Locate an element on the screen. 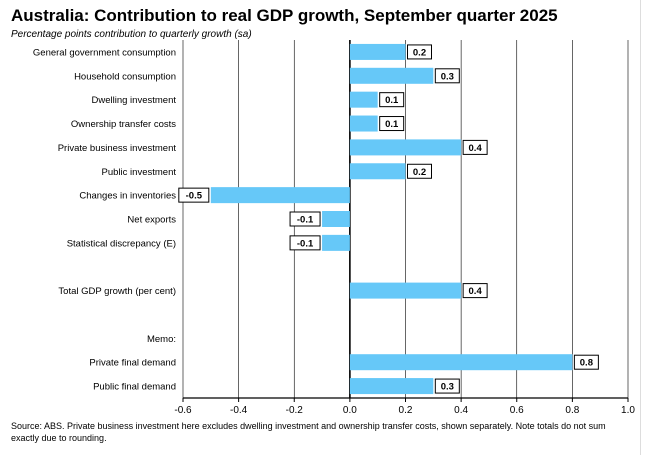 The image size is (650, 455). category-label: Memo: is located at coordinates (161, 339).